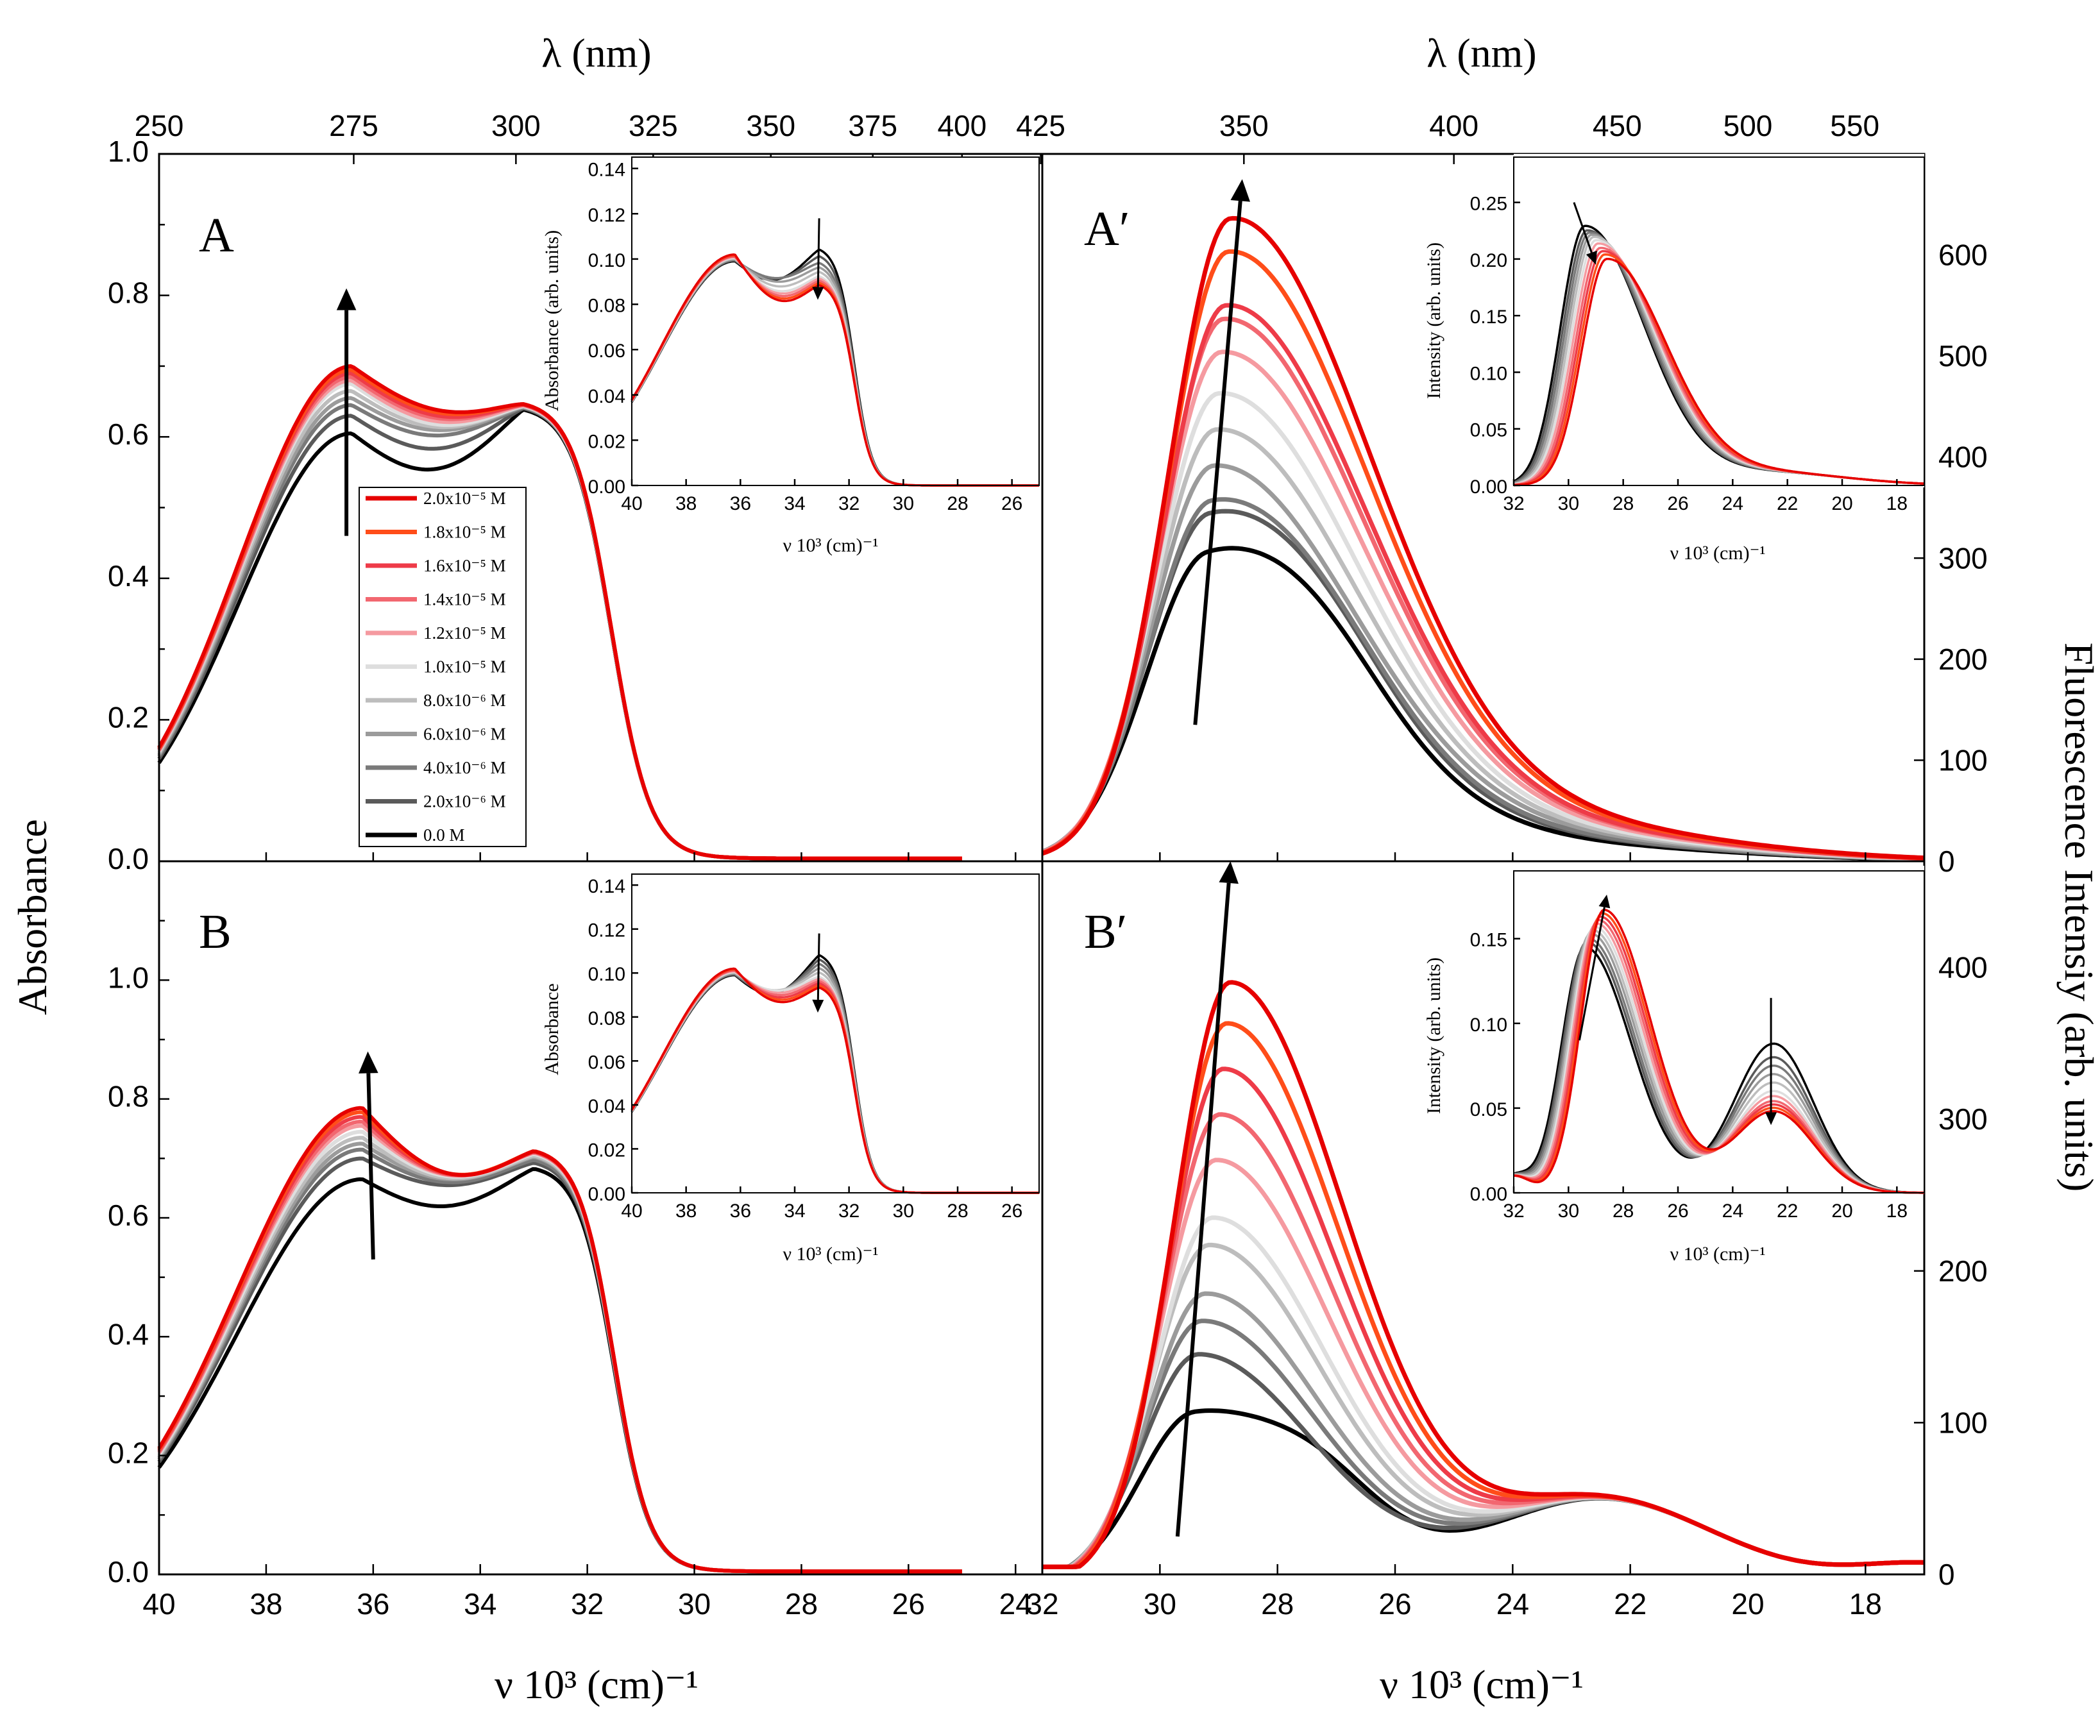  What do you see at coordinates (128, 576) in the screenshot?
I see `panel-a-ytick-label: 0.4` at bounding box center [128, 576].